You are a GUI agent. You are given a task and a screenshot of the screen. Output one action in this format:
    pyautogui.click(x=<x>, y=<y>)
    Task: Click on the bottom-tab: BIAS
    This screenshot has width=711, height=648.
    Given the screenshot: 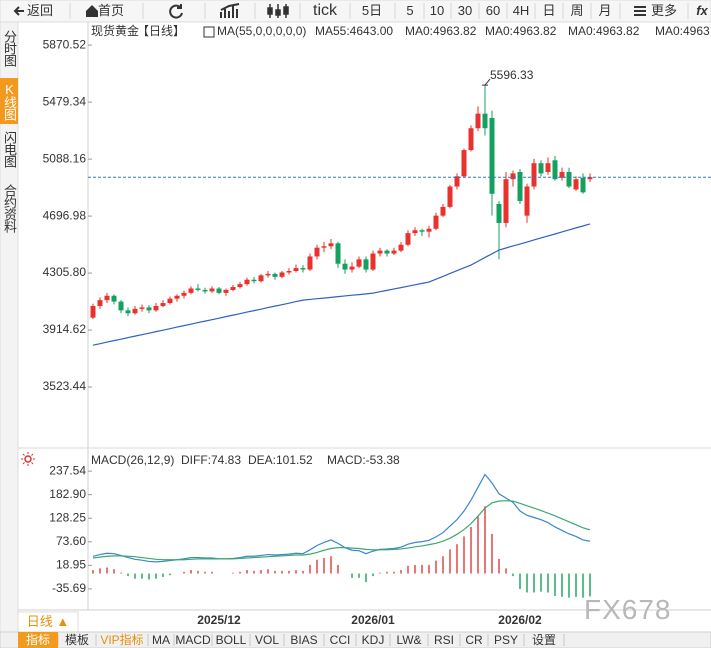 What is the action you would take?
    pyautogui.click(x=304, y=640)
    